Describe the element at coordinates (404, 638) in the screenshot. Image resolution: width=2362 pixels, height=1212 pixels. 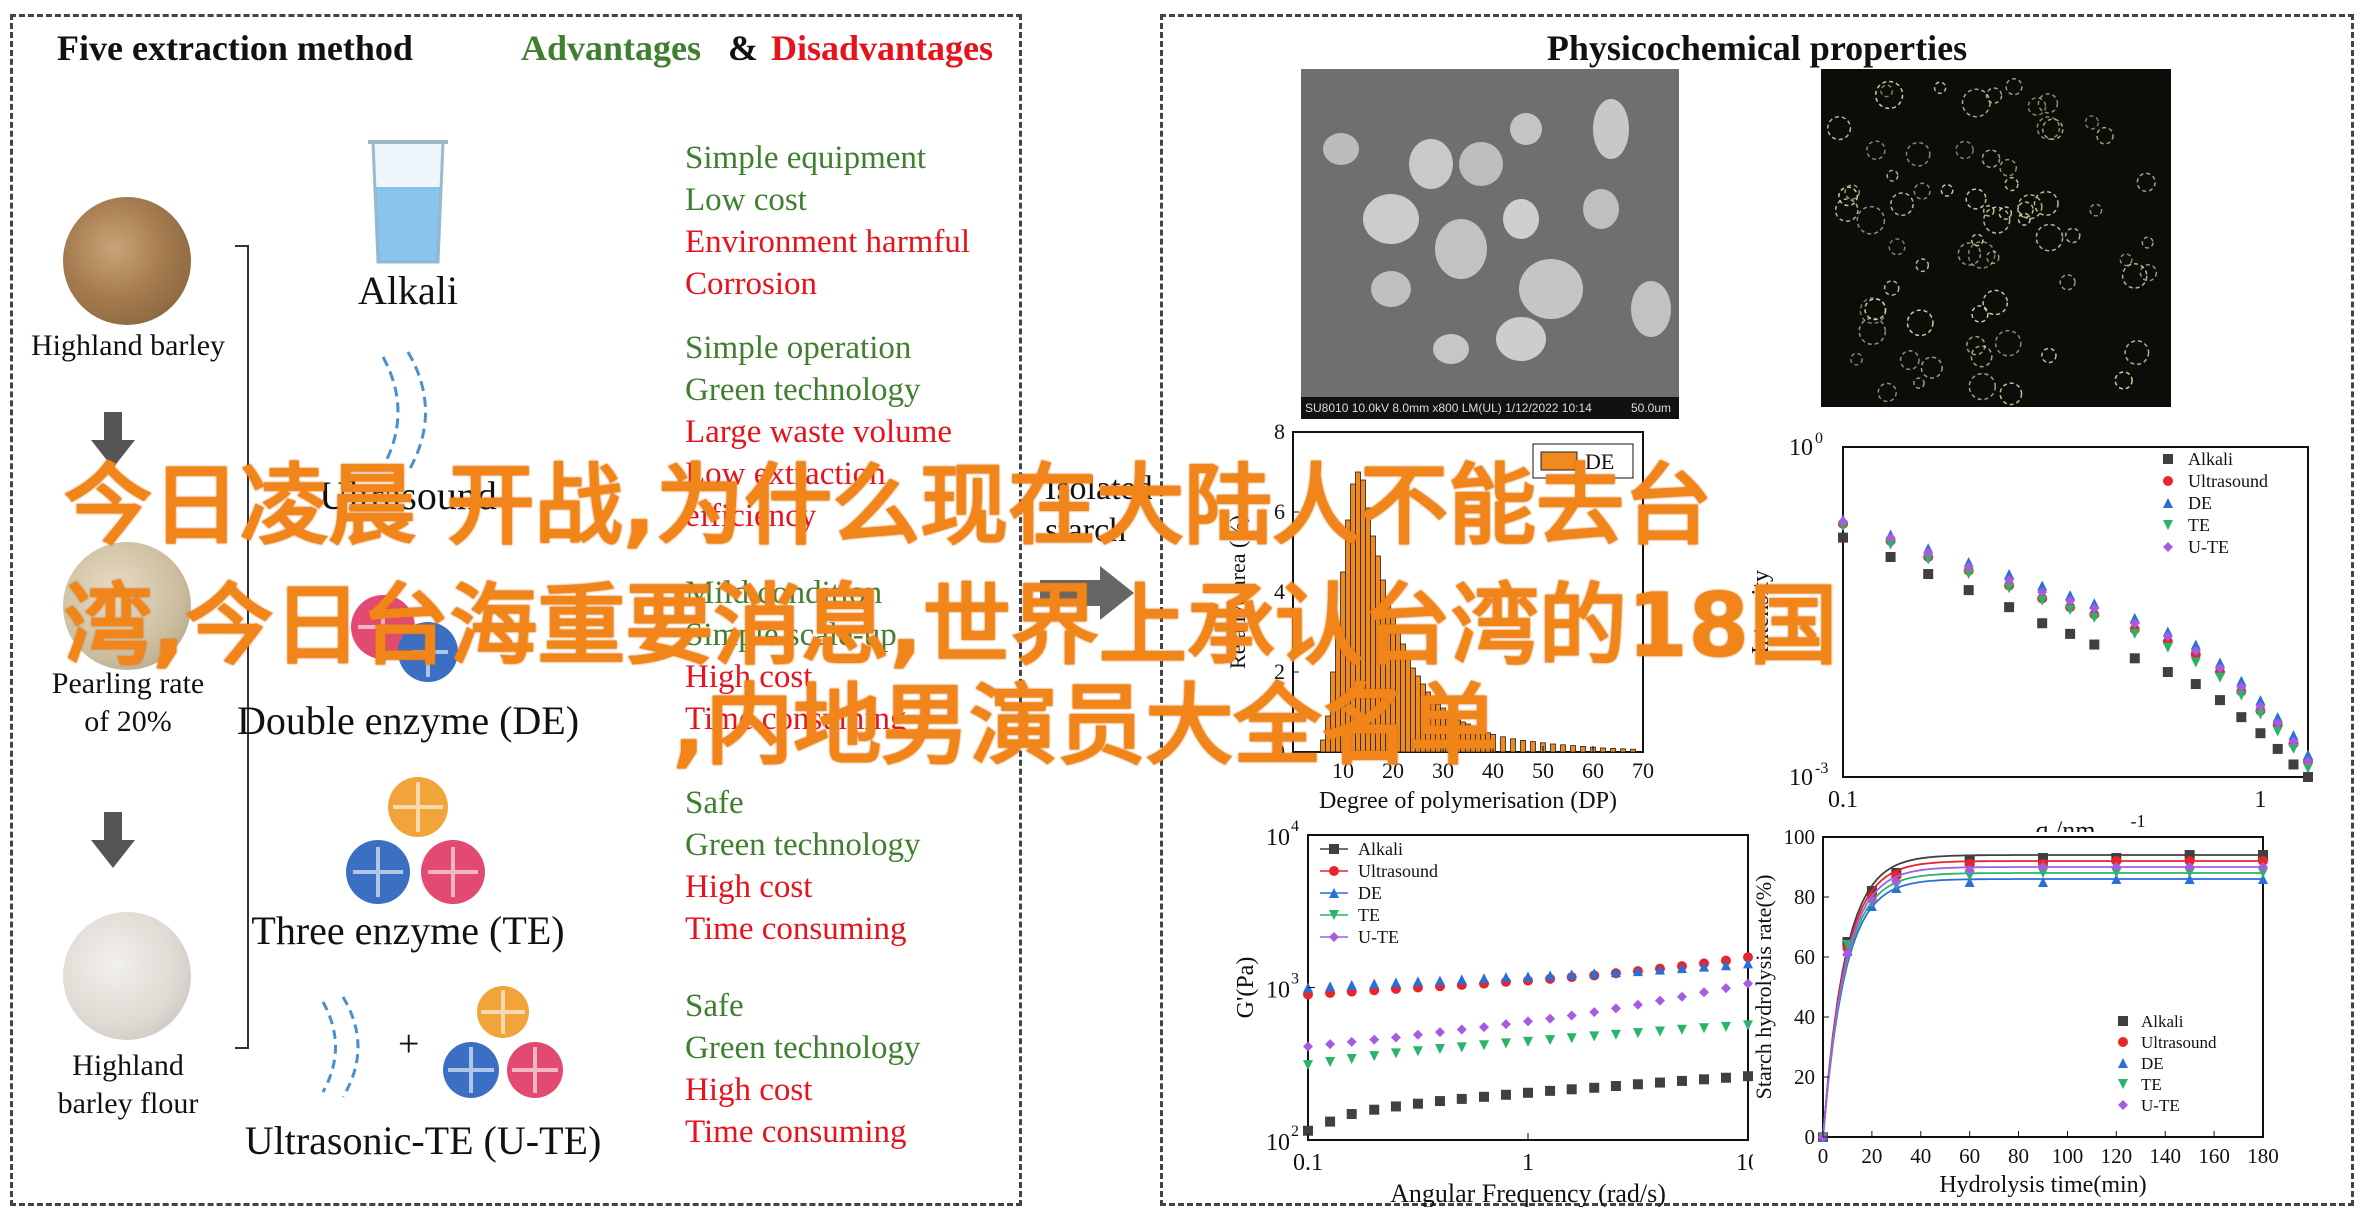
I see `double-enzyme-icon` at that location.